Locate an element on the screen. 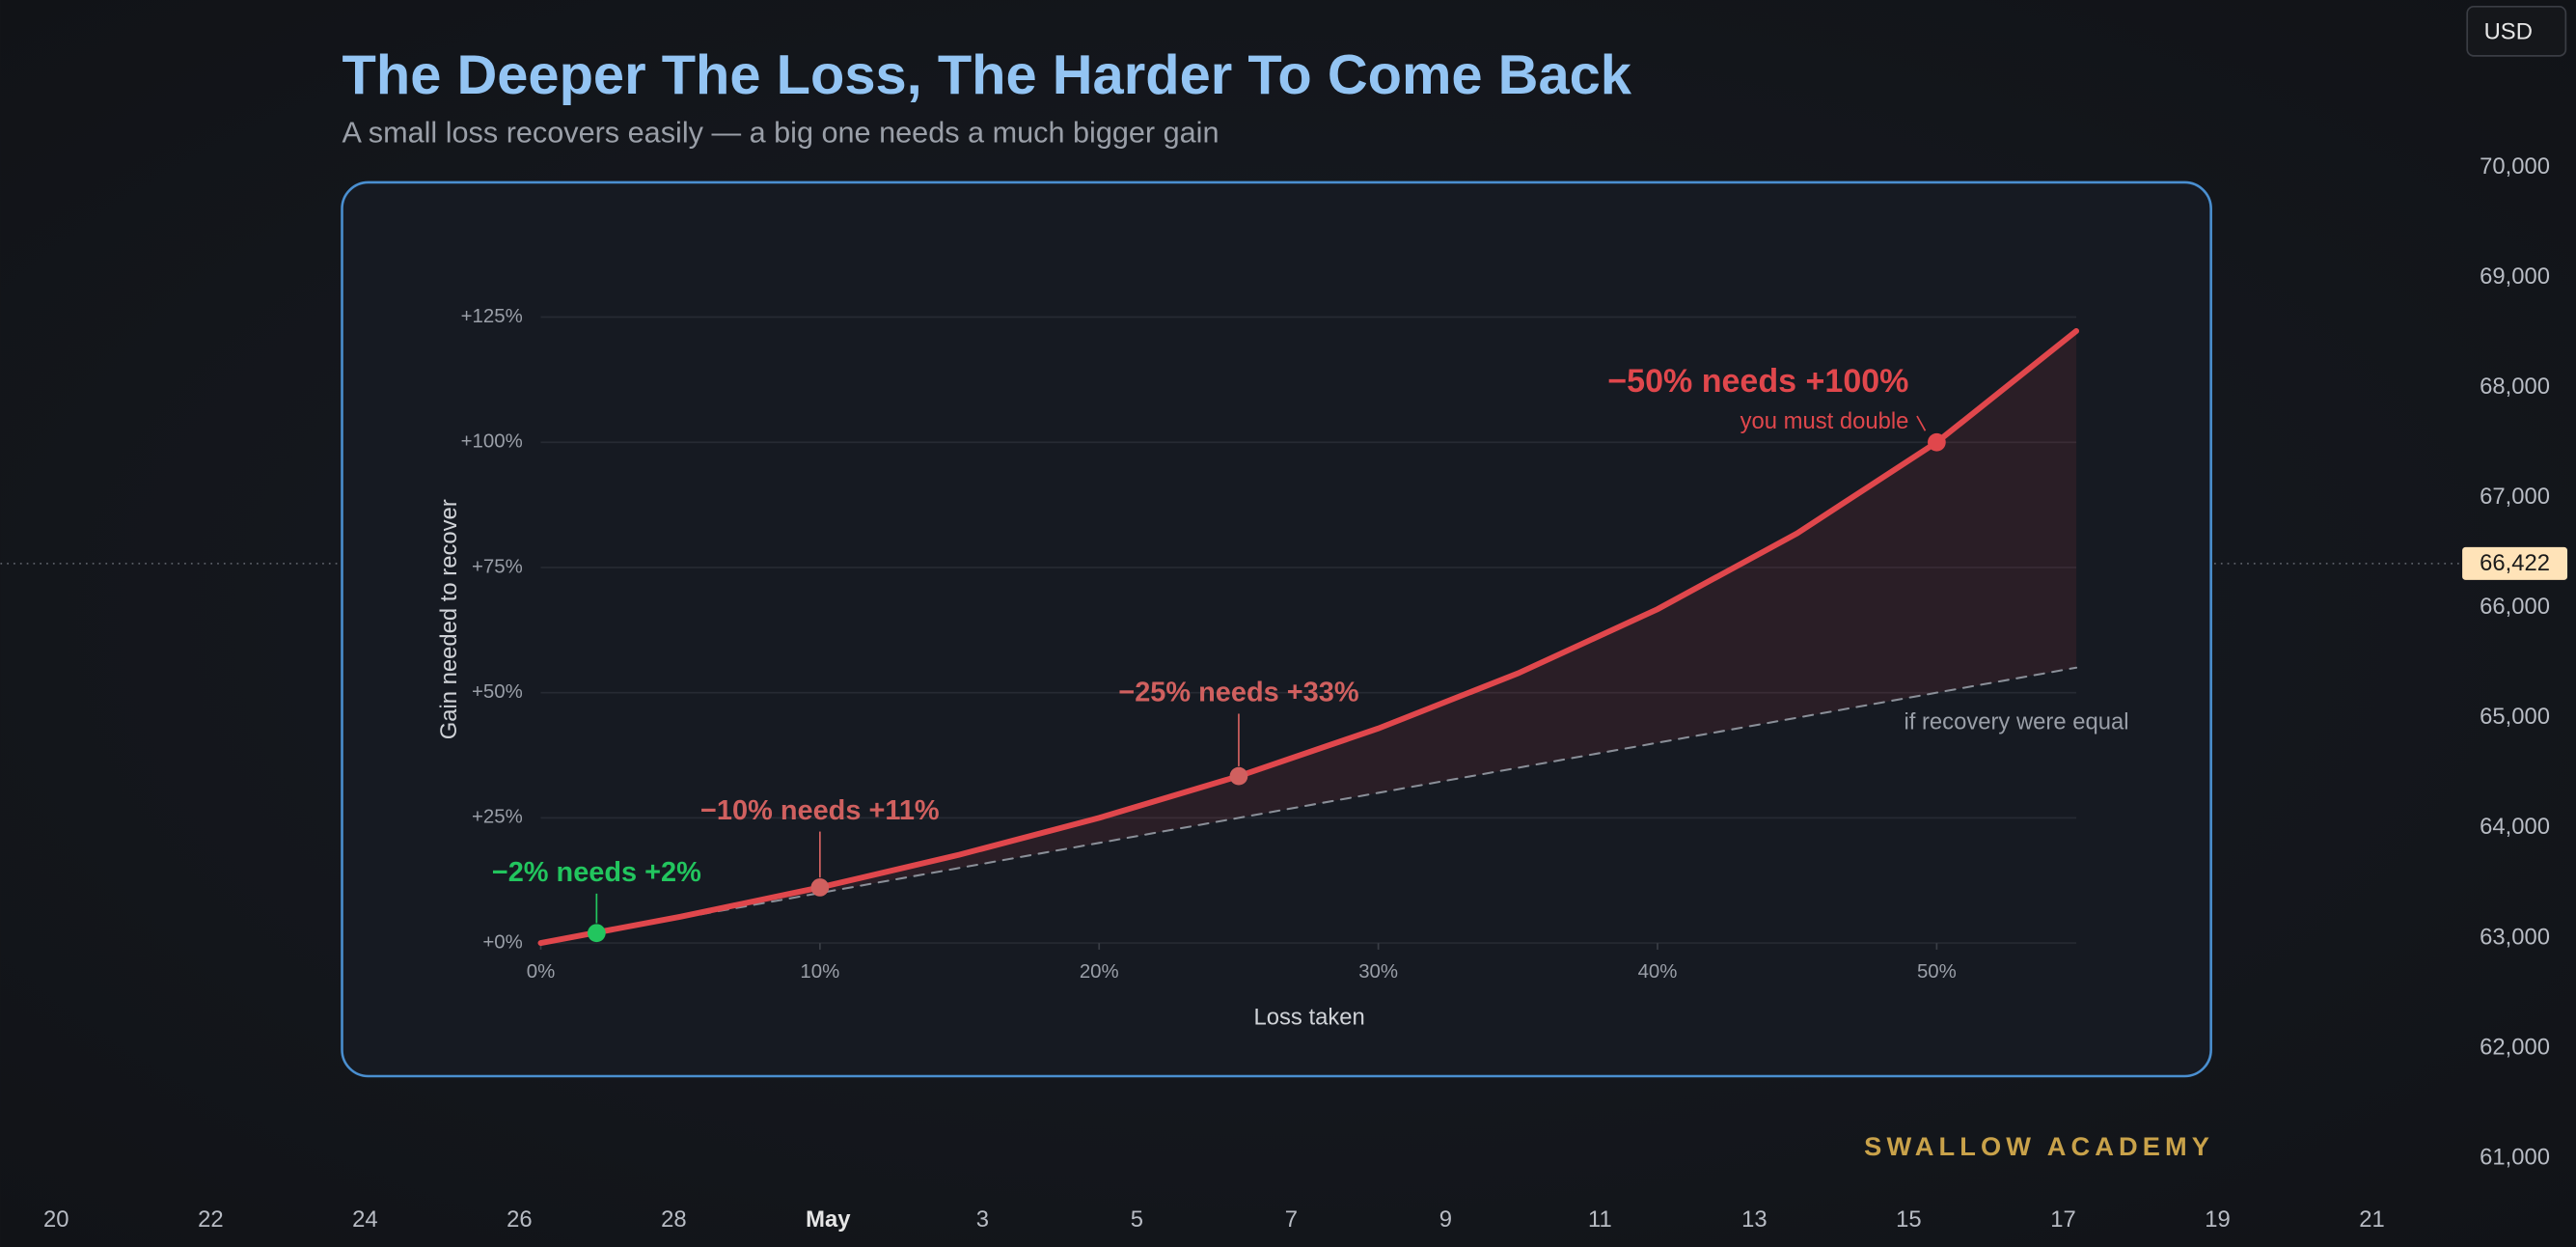 This screenshot has height=1247, width=2576. annotation-label: −25% needs +33% is located at coordinates (1238, 693).